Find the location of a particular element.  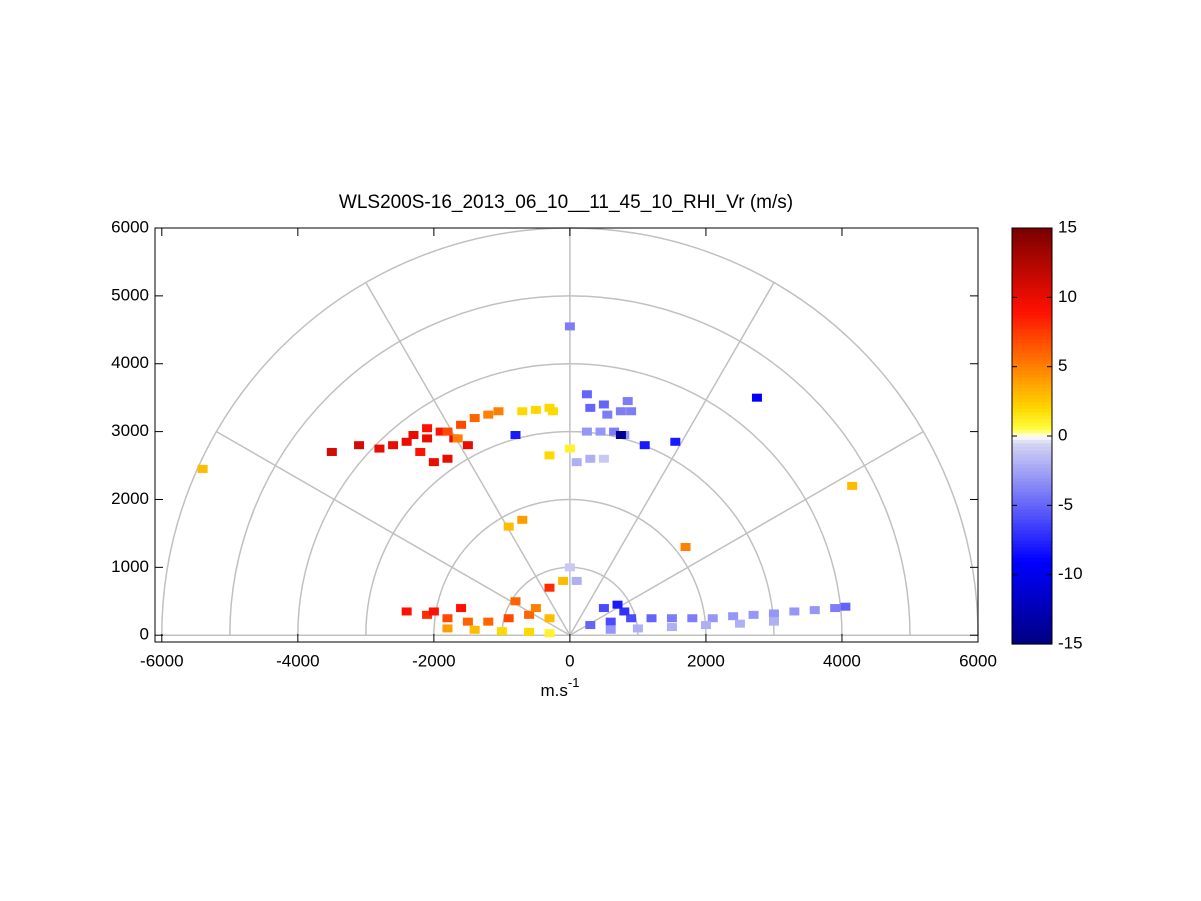

colorbar-tick-label: 0 is located at coordinates (1062, 434).